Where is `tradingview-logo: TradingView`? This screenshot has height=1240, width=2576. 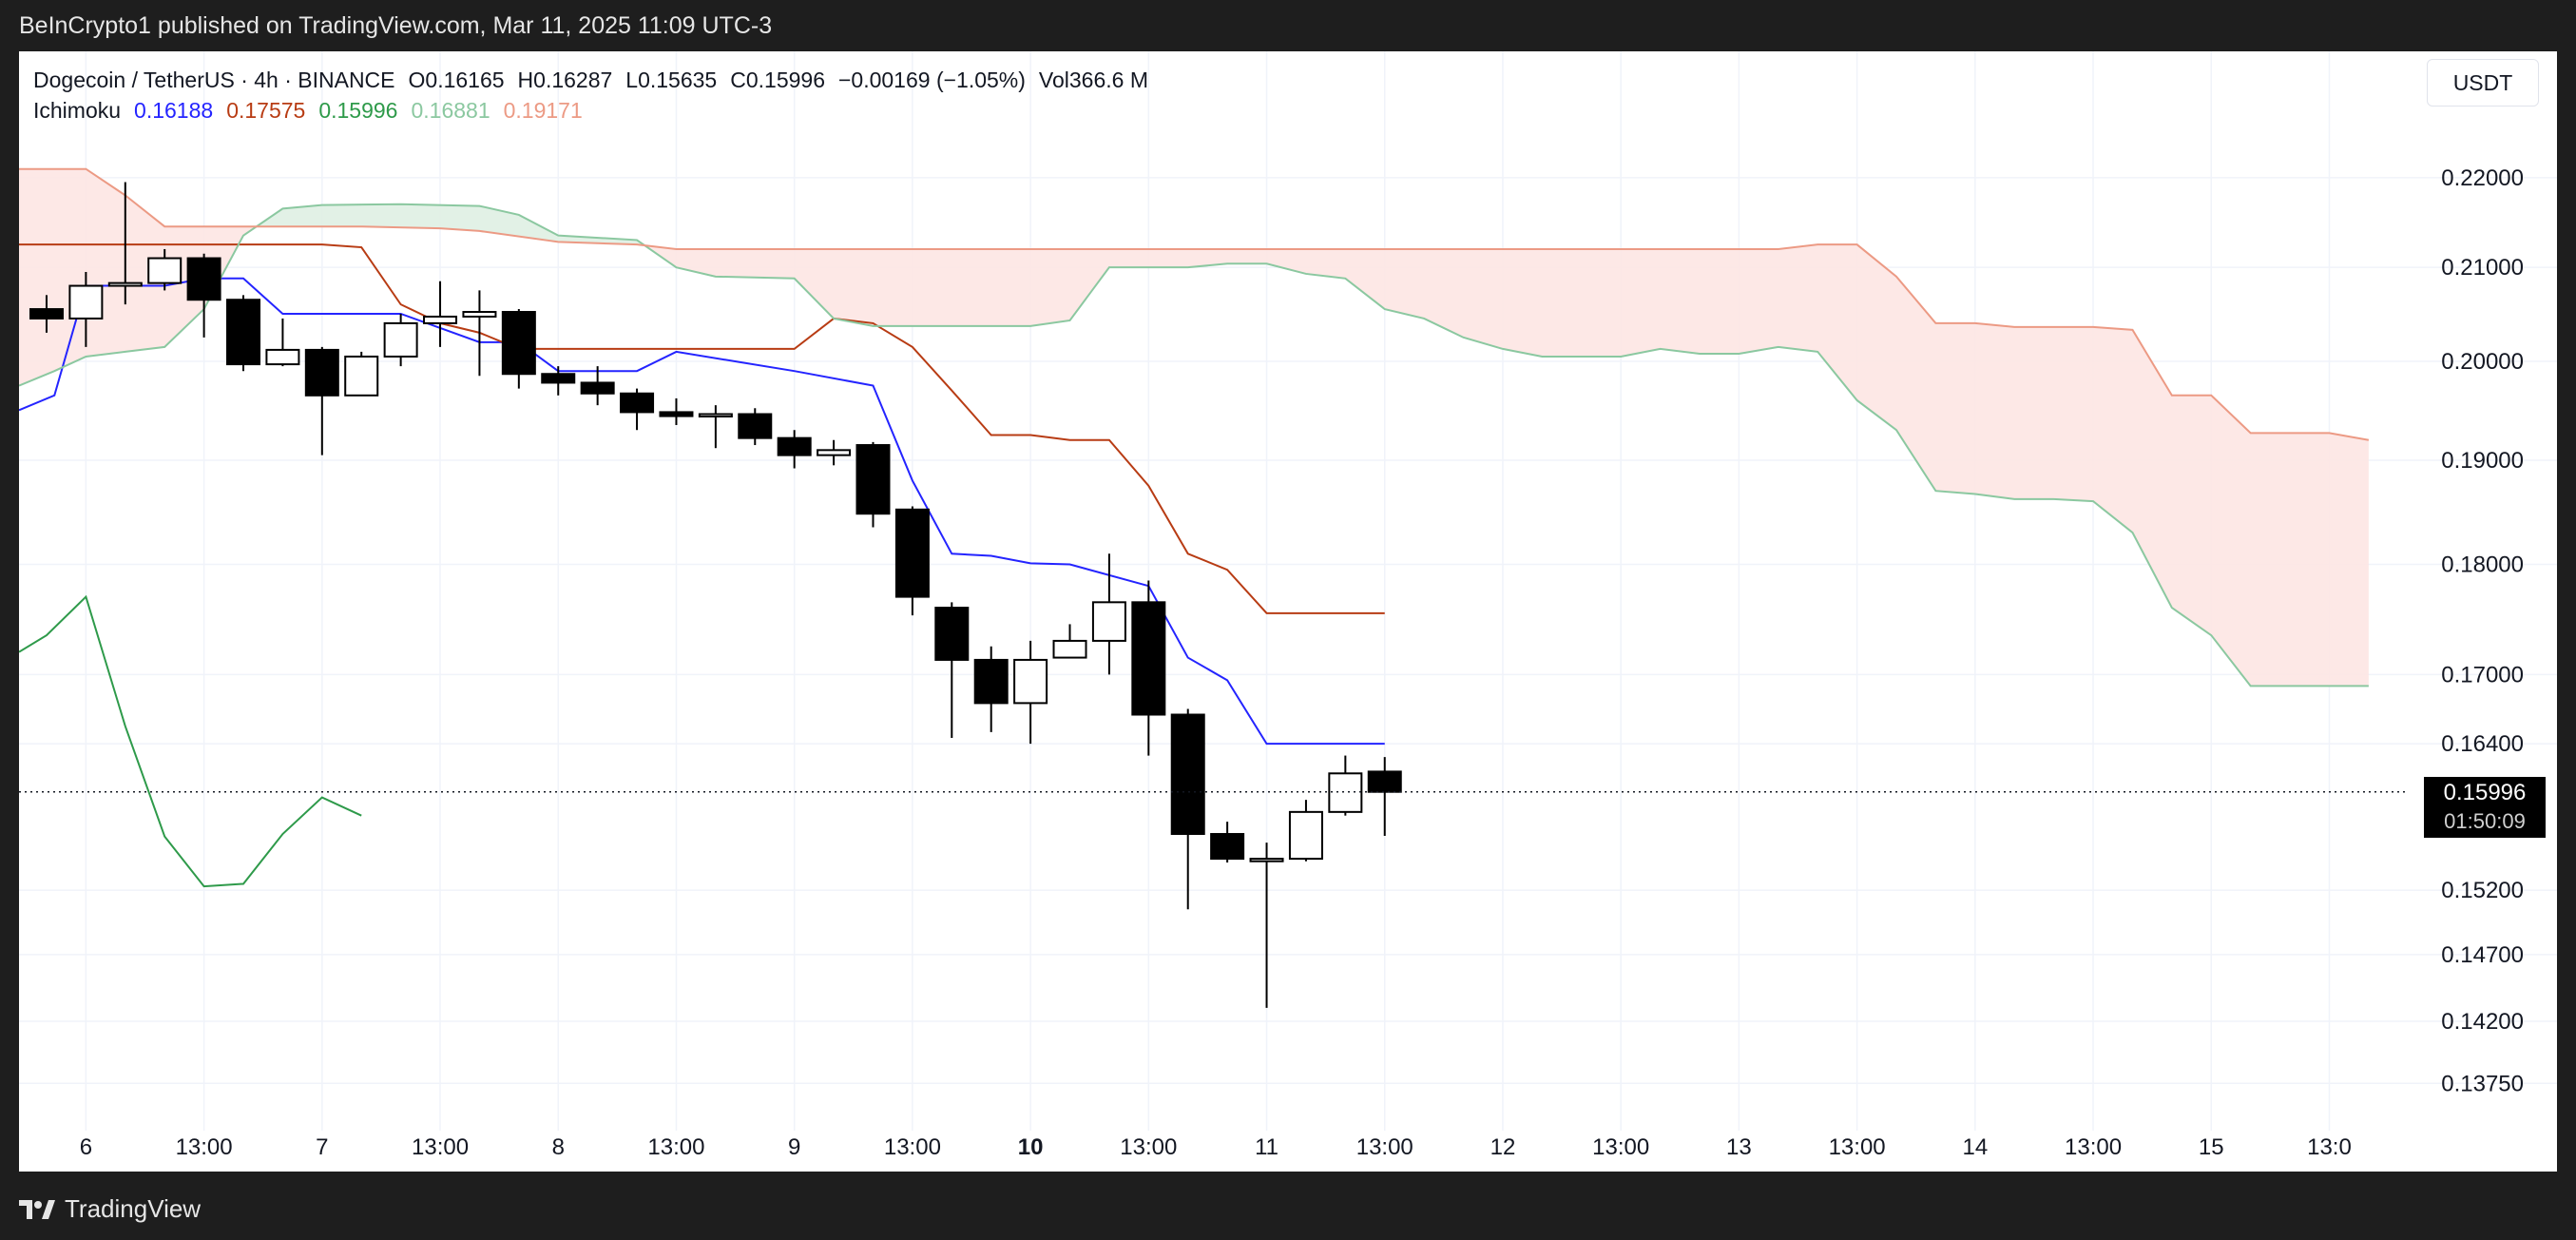
tradingview-logo: TradingView is located at coordinates (110, 1209).